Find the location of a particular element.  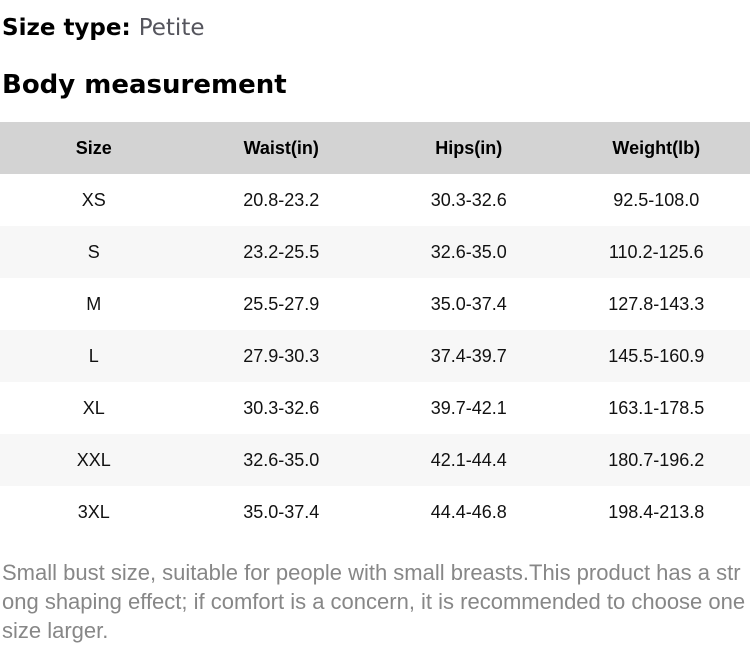

table-row-m: M 25.5-27.9 35.0-37.4 127.8-143.3 is located at coordinates (375, 304).